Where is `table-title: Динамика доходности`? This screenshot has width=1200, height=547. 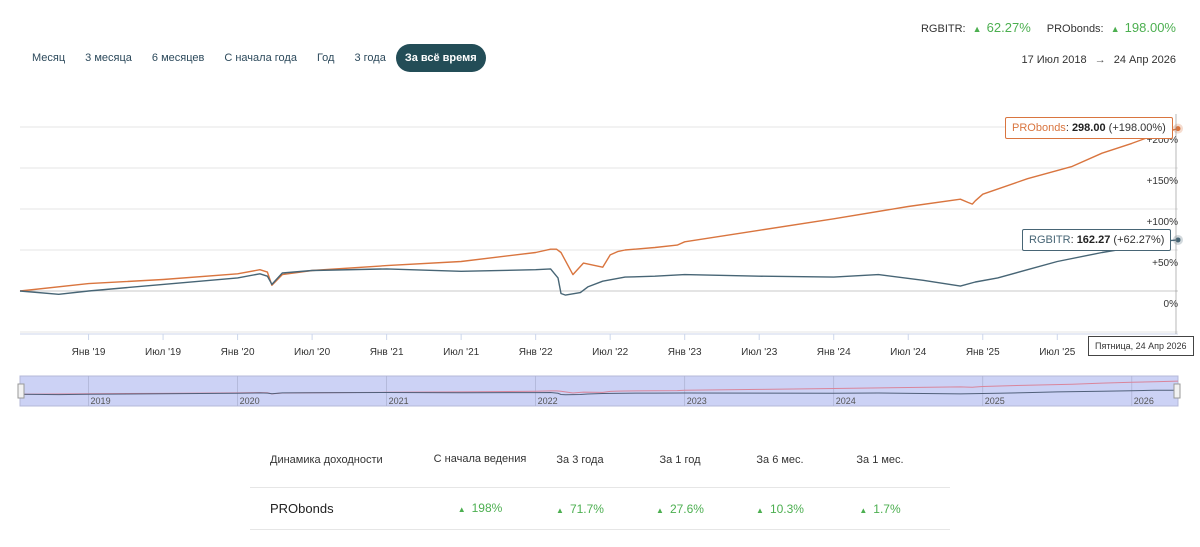 table-title: Динамика доходности is located at coordinates (326, 459).